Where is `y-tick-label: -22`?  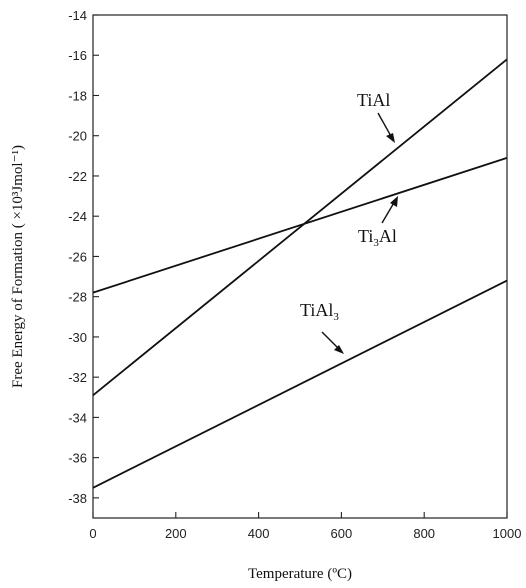 y-tick-label: -22 is located at coordinates (77, 176).